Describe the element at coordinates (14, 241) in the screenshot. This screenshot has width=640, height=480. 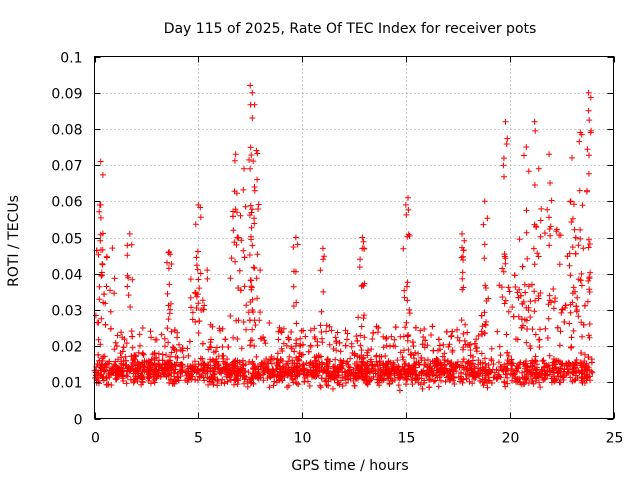
I see `y-axis-label: ROTI / TECUs` at that location.